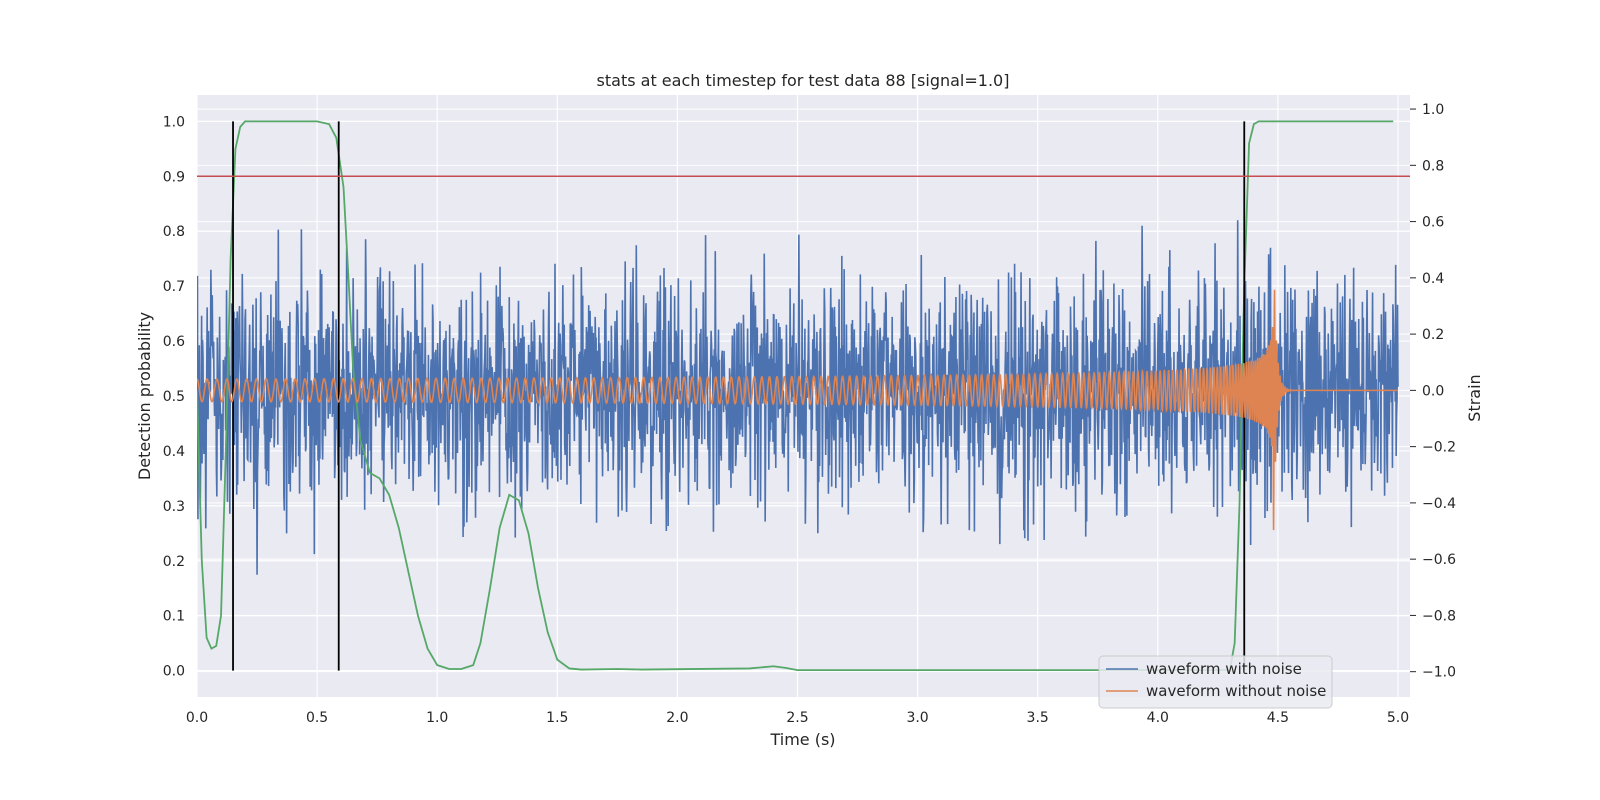 This screenshot has height=800, width=1600. I want to click on y-right-tick-label: −0.6, so click(1439, 560).